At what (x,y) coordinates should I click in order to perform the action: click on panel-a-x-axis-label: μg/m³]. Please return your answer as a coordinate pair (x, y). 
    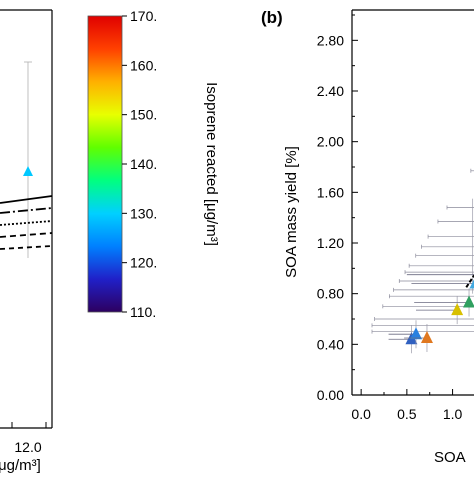
    Looking at the image, I should click on (20, 465).